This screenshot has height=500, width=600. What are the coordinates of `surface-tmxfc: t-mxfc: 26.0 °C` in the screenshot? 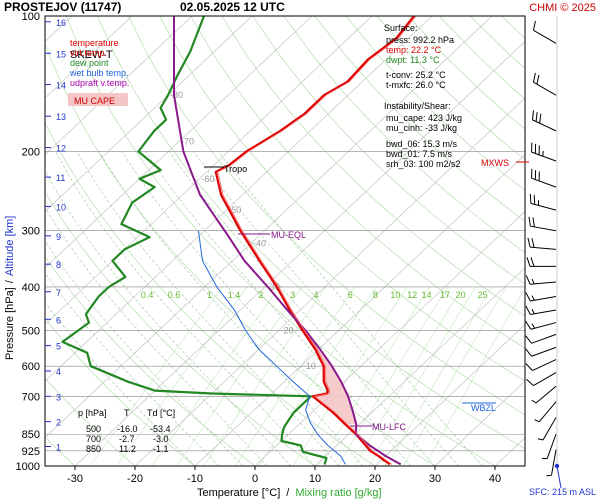 It's located at (416, 85).